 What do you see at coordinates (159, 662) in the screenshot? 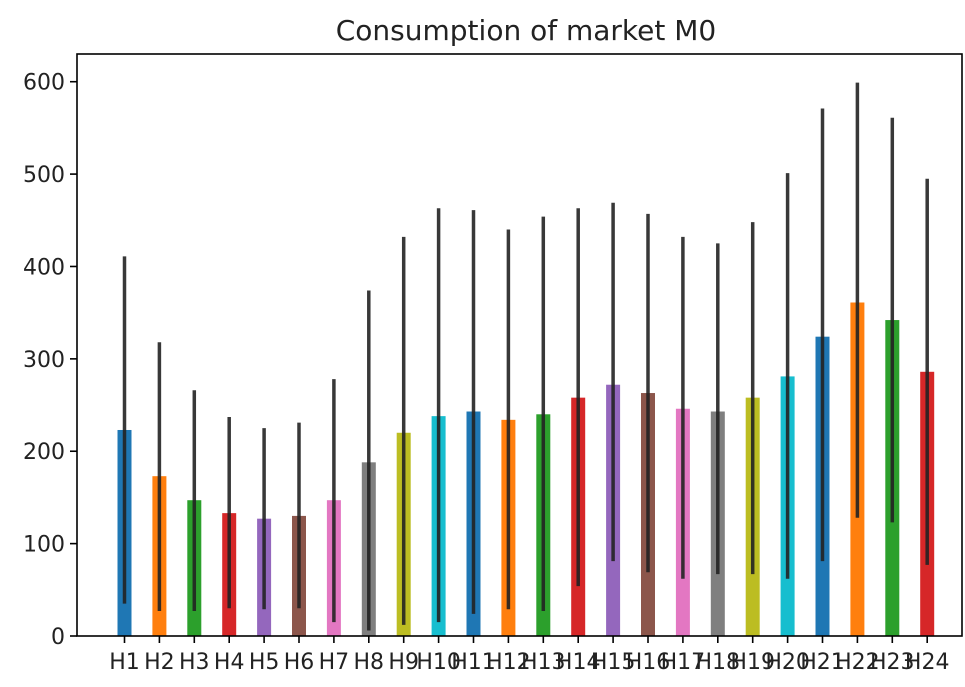
I see `x-tick-label: H2` at bounding box center [159, 662].